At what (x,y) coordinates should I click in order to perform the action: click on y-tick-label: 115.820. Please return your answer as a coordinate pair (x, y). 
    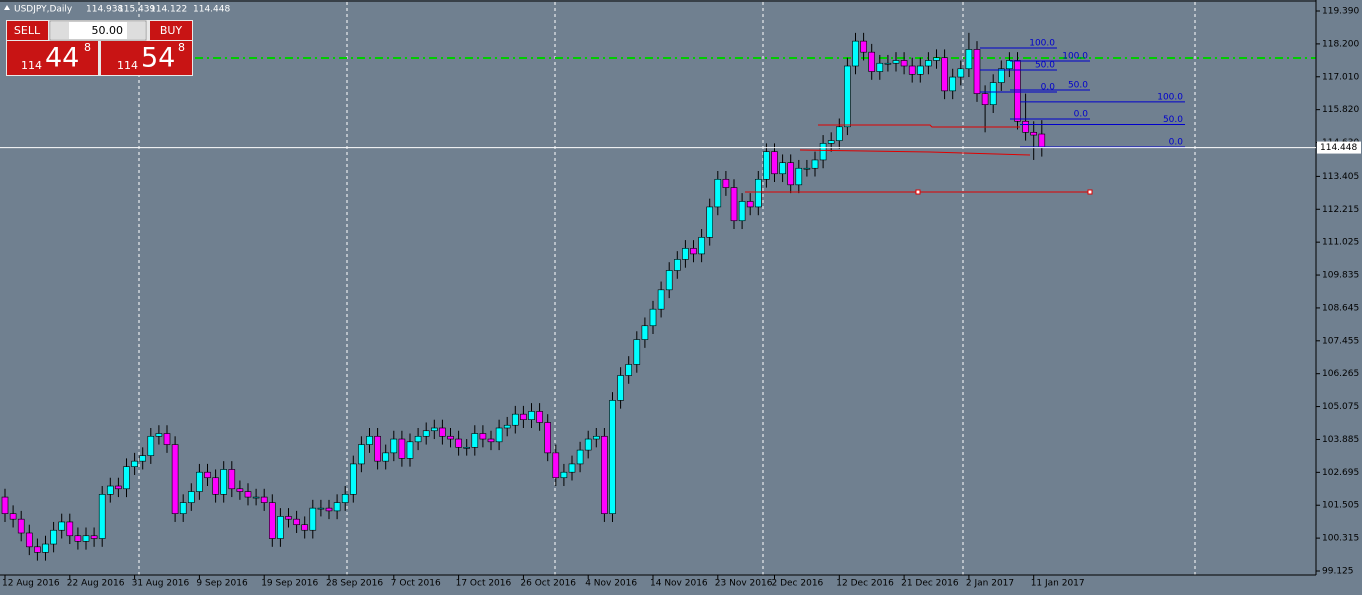
    Looking at the image, I should click on (1340, 110).